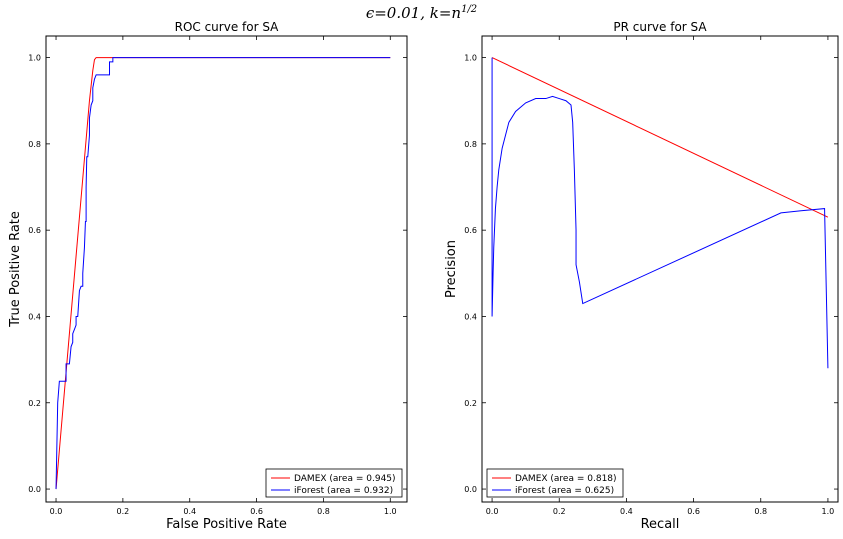 The height and width of the screenshot is (539, 843). What do you see at coordinates (828, 511) in the screenshot?
I see `pr-x-tick-label: 1.0` at bounding box center [828, 511].